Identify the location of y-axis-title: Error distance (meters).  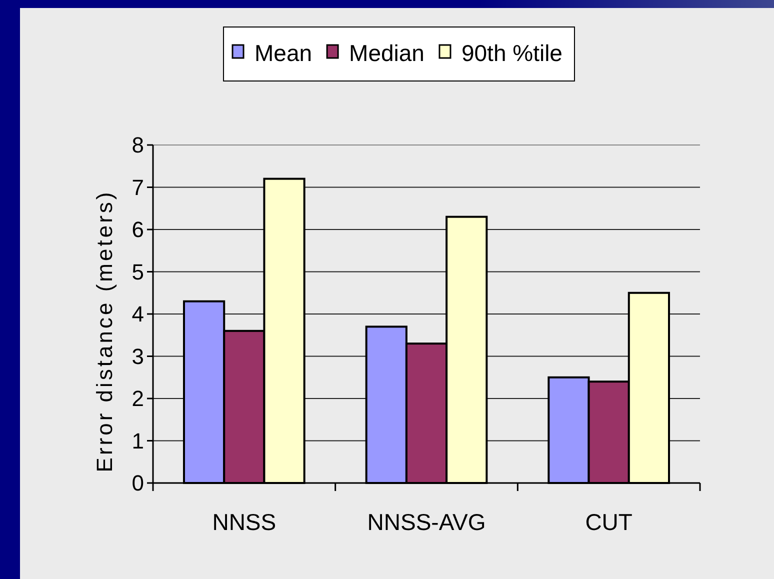
(104, 331).